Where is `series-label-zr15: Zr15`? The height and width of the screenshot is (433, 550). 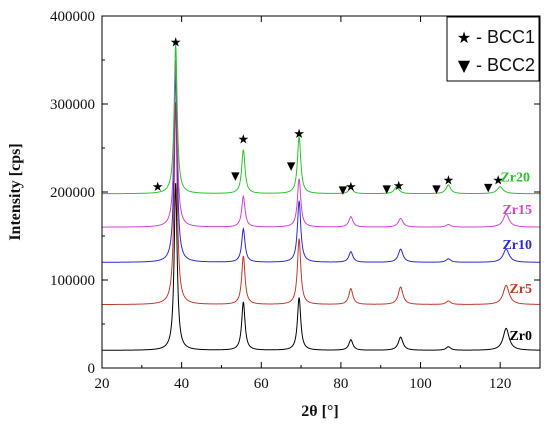
series-label-zr15: Zr15 is located at coordinates (517, 210).